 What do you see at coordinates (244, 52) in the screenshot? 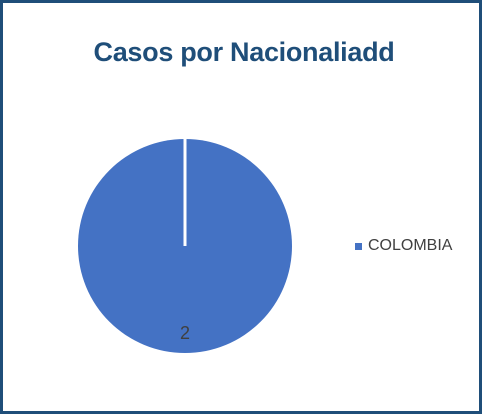
I see `chart-title: Casos por Nacionaliadd` at bounding box center [244, 52].